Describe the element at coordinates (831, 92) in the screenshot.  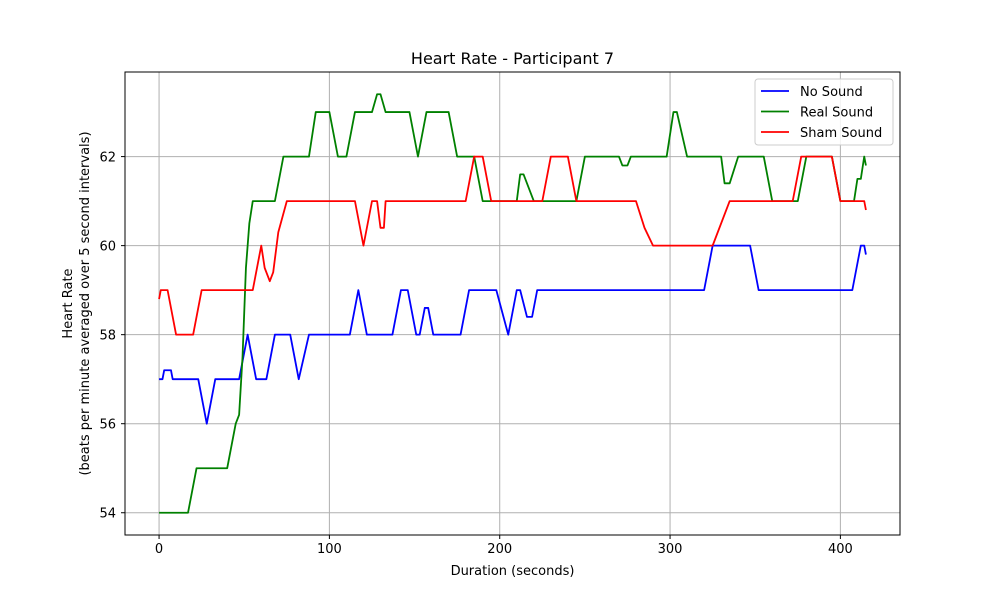
I see `legend-label-no-sound: No Sound` at that location.